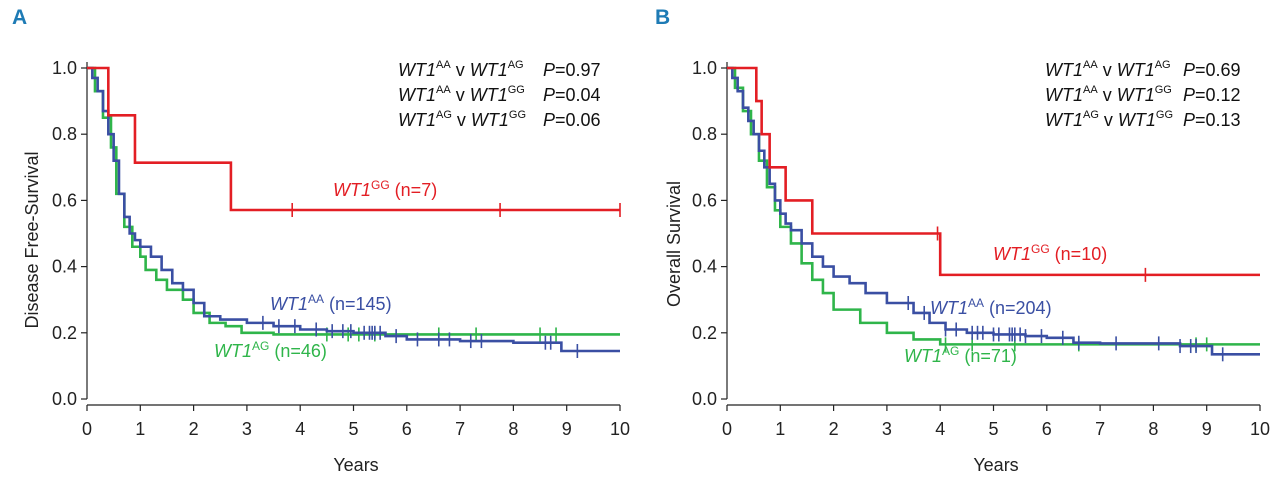  I want to click on stat-pvalue: P=0.13, so click(1212, 120).